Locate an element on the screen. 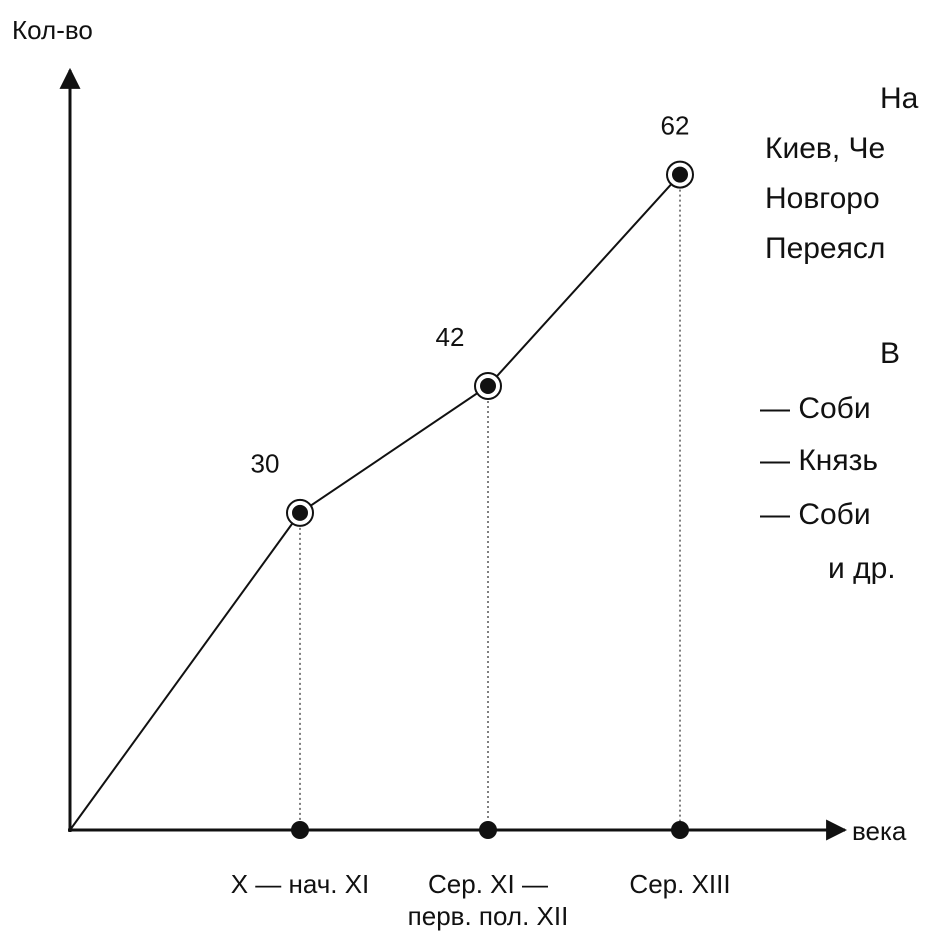 The image size is (930, 940). annotation: На is located at coordinates (899, 98).